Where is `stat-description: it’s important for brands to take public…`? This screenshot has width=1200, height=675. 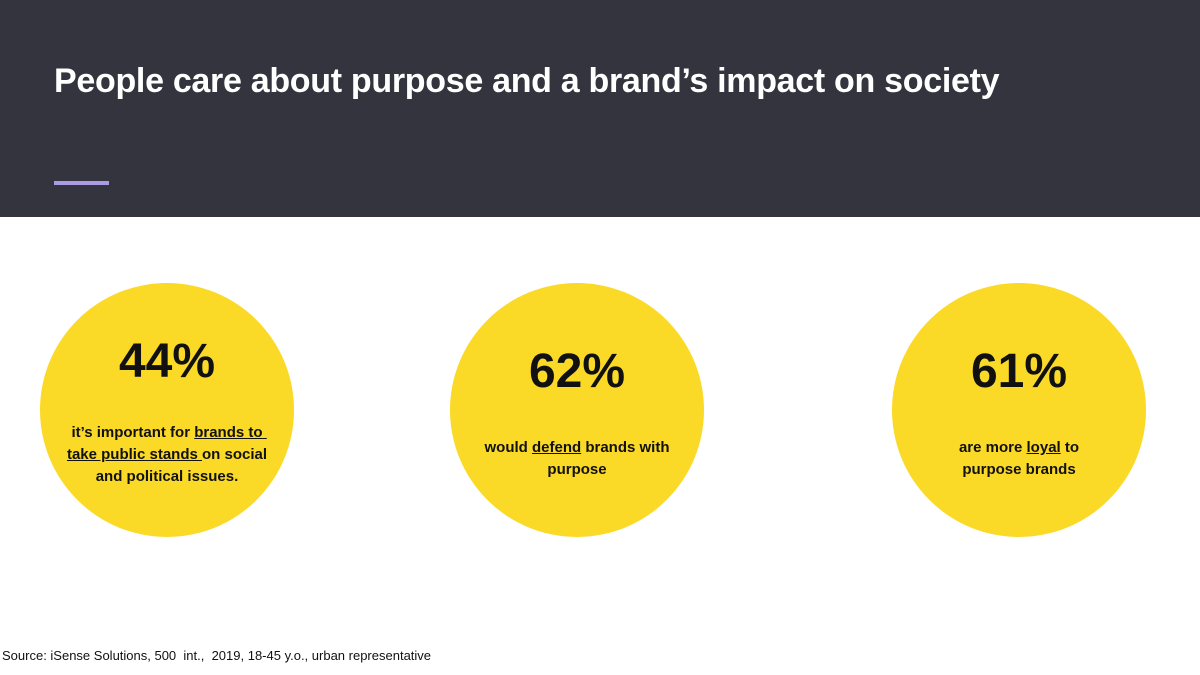
stat-description: it’s important for brands to take public… is located at coordinates (167, 455).